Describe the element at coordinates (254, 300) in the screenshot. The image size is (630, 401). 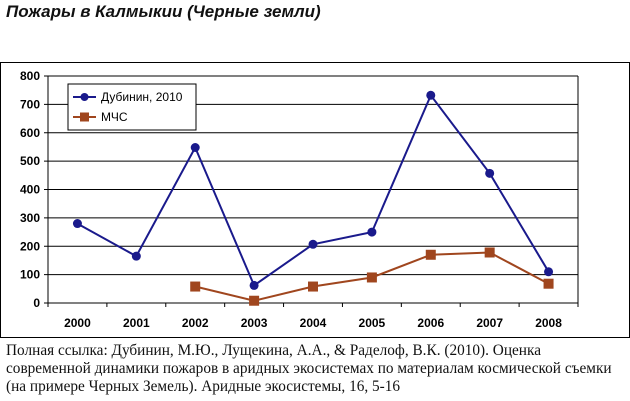
I see `series-2-point-2003` at that location.